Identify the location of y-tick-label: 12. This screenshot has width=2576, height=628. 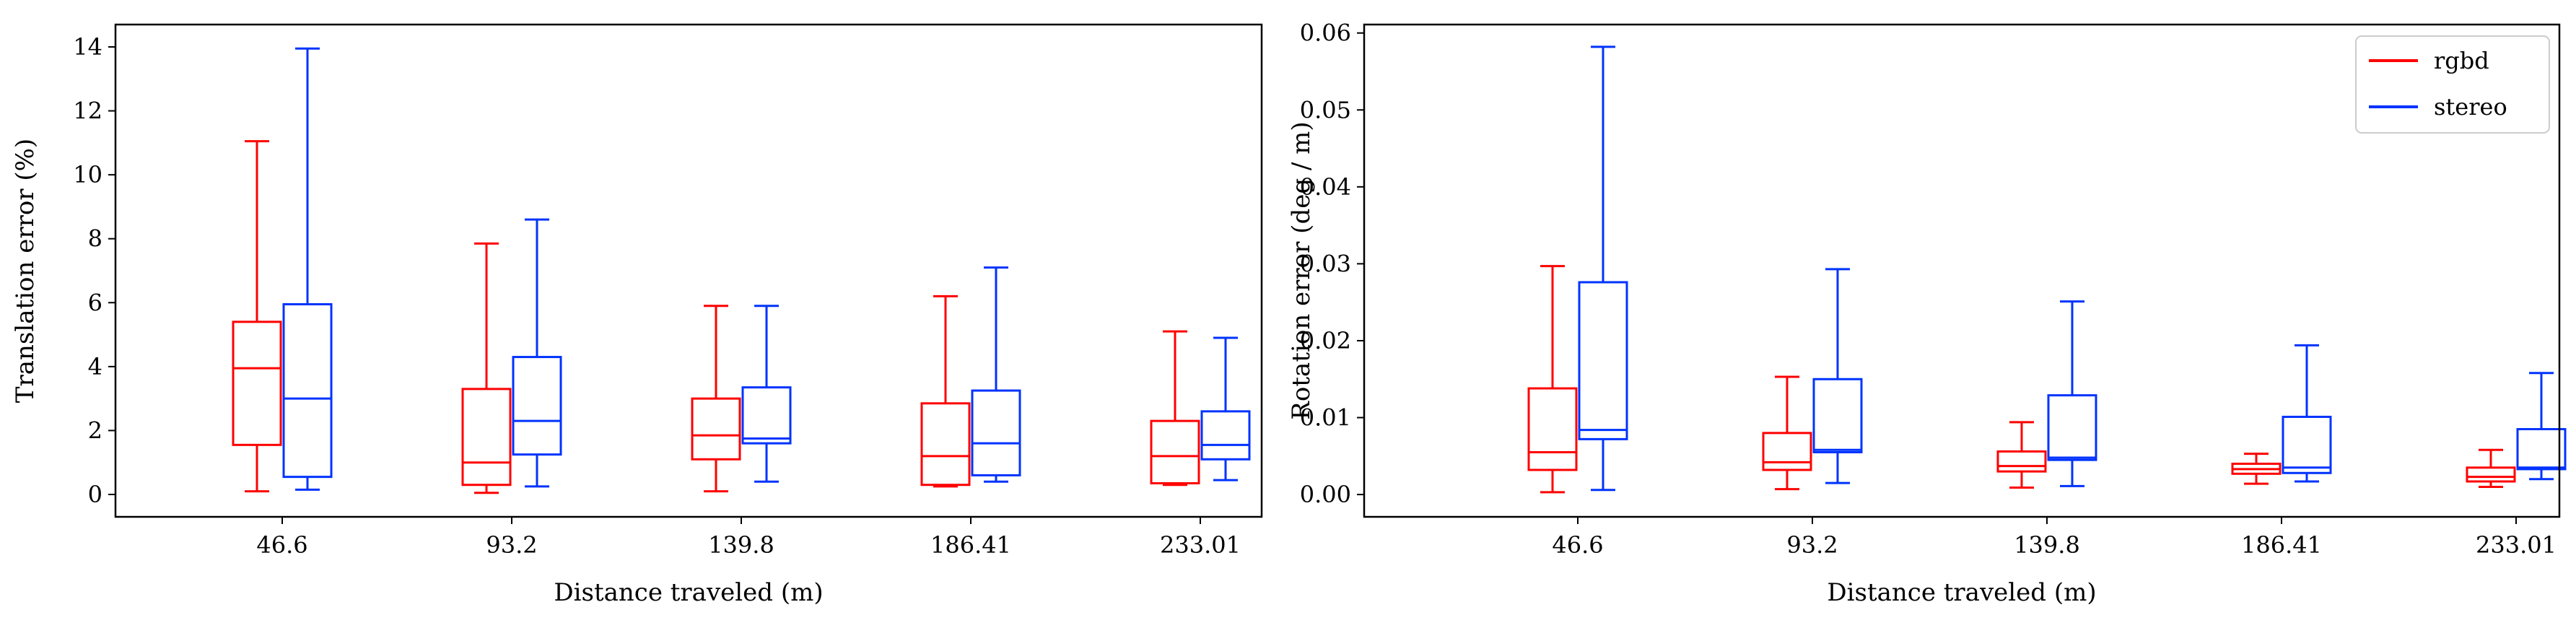
(87, 111).